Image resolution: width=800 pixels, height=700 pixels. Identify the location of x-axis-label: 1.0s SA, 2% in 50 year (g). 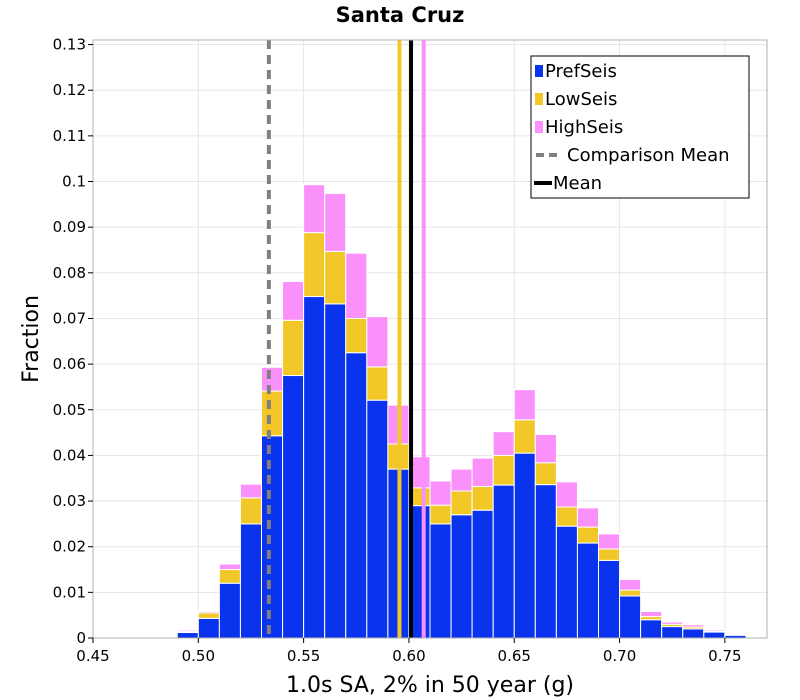
(430, 685).